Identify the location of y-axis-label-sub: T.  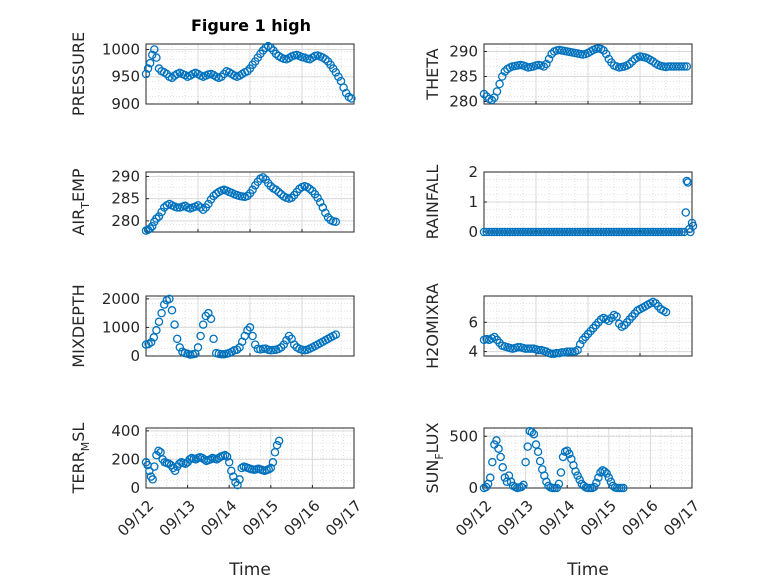
(85, 206).